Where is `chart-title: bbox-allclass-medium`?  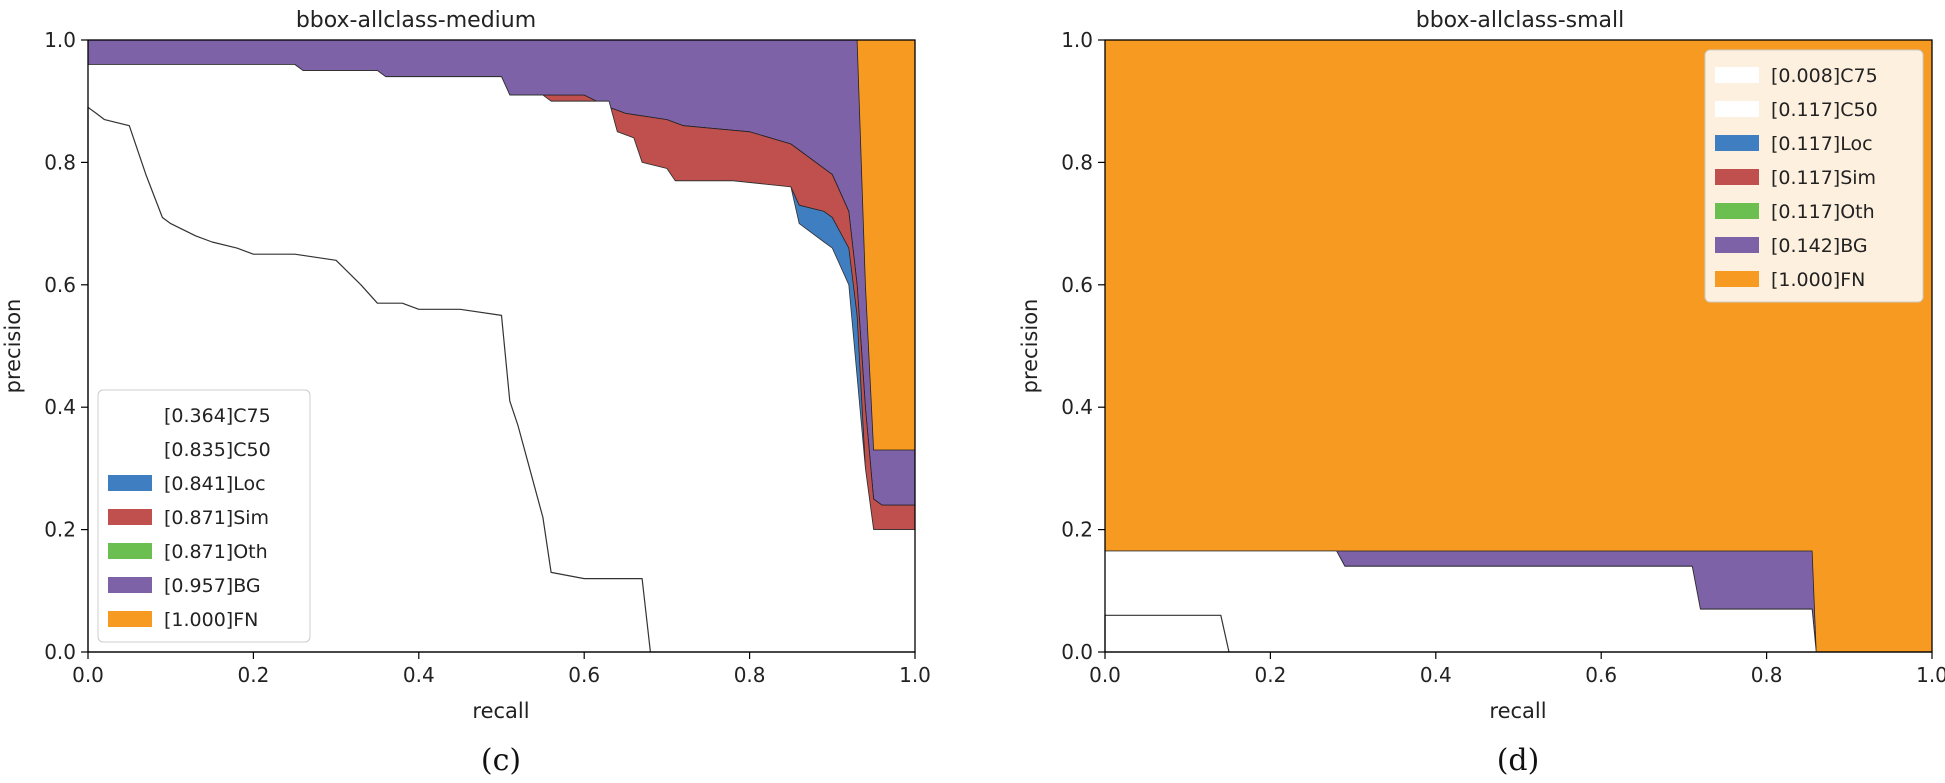
chart-title: bbox-allclass-medium is located at coordinates (416, 20).